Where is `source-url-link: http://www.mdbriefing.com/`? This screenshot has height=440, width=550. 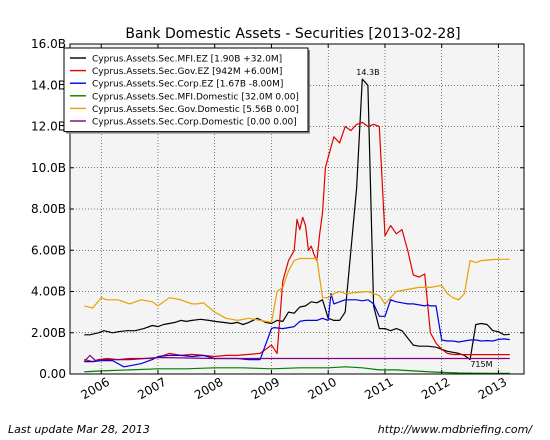
source-url-link: http://www.mdbriefing.com/ is located at coordinates (454, 429).